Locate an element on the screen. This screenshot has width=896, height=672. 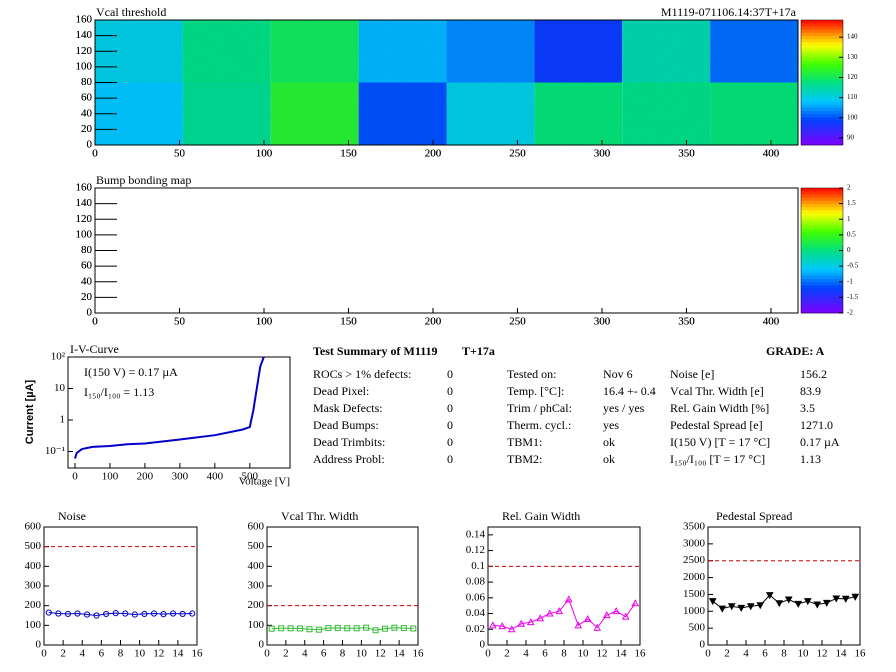
summary-label: Dead Pixel: is located at coordinates (341, 391).